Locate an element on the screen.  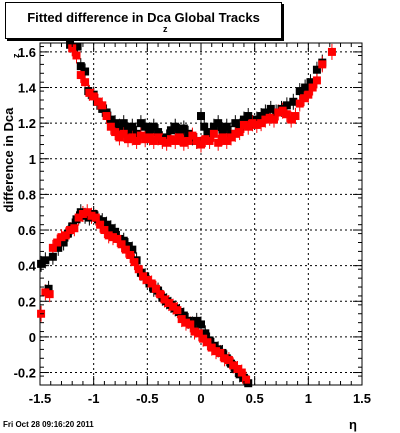
y-tick-label: 1.2 is located at coordinates (27, 123).